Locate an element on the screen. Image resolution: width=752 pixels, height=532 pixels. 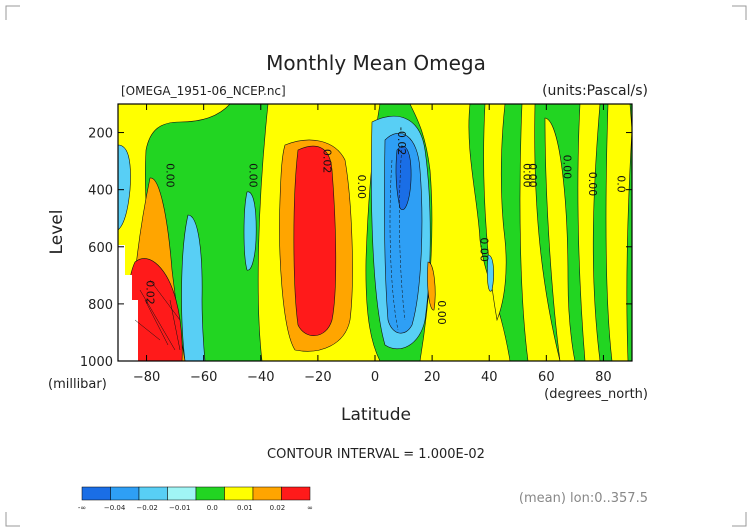
y-units-label: (millibar) is located at coordinates (77, 384).